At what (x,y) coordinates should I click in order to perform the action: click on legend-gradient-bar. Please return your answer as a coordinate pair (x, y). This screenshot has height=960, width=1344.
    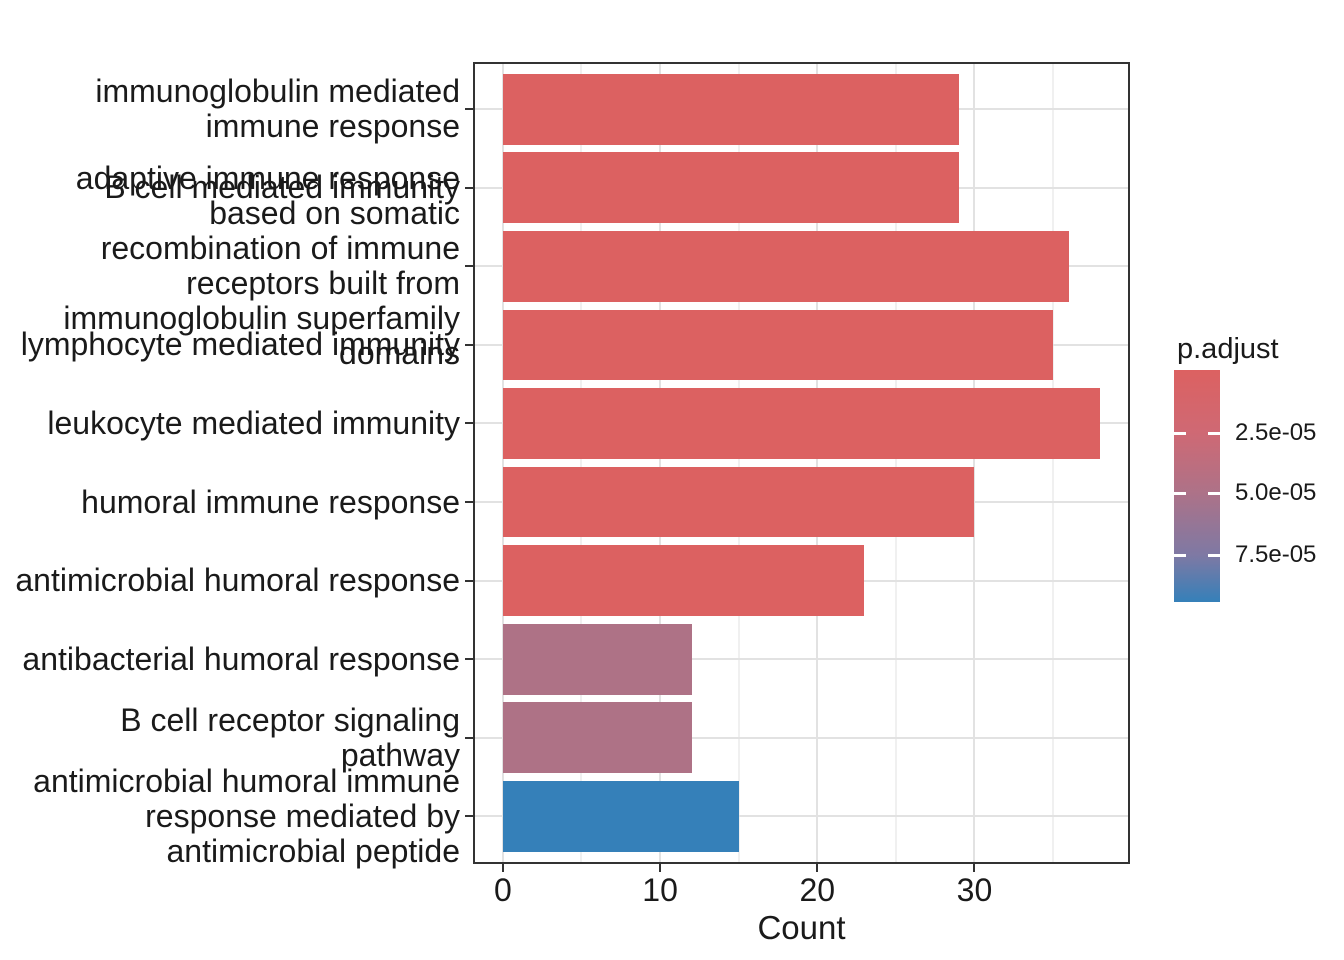
    Looking at the image, I should click on (1197, 486).